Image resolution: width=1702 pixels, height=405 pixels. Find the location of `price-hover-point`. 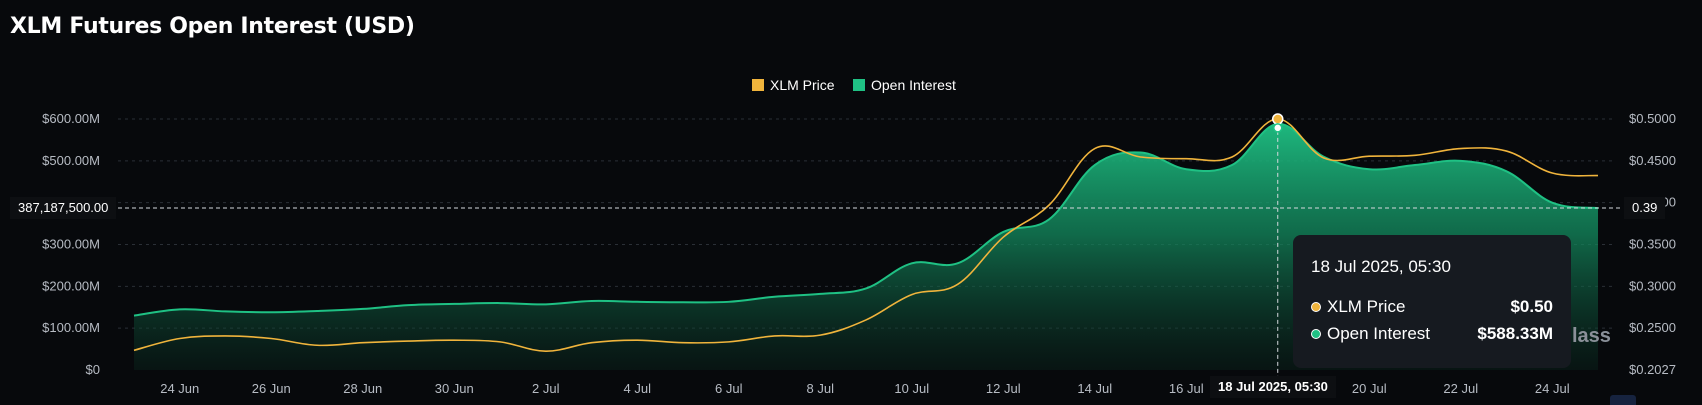

price-hover-point is located at coordinates (1278, 119).